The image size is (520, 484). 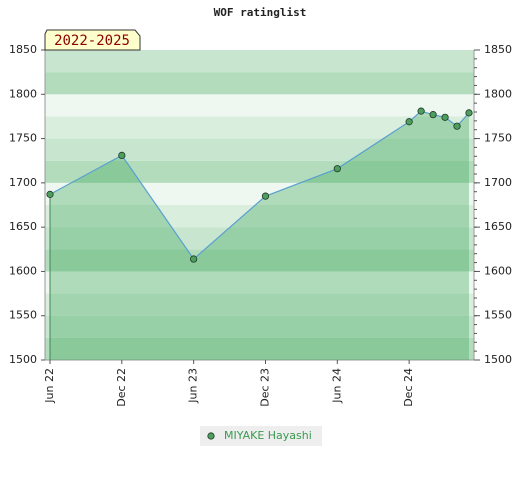 What do you see at coordinates (23, 138) in the screenshot?
I see `y-tick-label: 1750` at bounding box center [23, 138].